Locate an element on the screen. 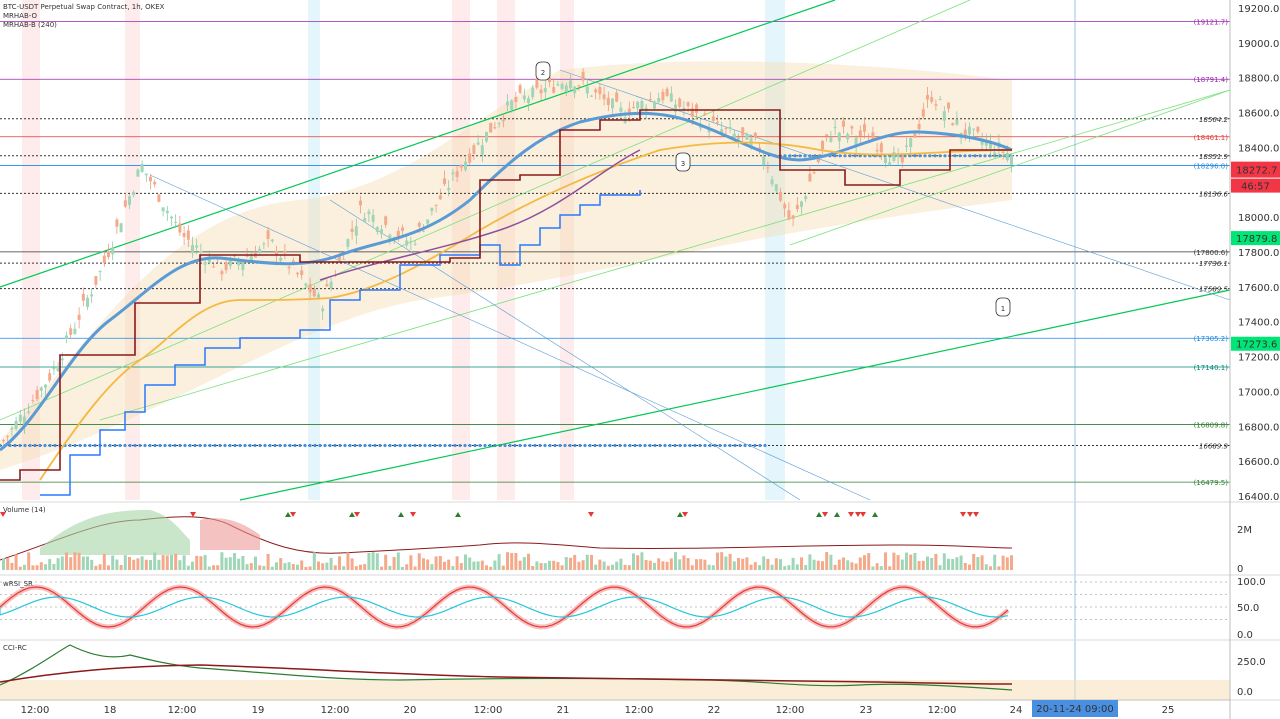 The width and height of the screenshot is (1280, 719). time-tick-label: 19 is located at coordinates (258, 710).